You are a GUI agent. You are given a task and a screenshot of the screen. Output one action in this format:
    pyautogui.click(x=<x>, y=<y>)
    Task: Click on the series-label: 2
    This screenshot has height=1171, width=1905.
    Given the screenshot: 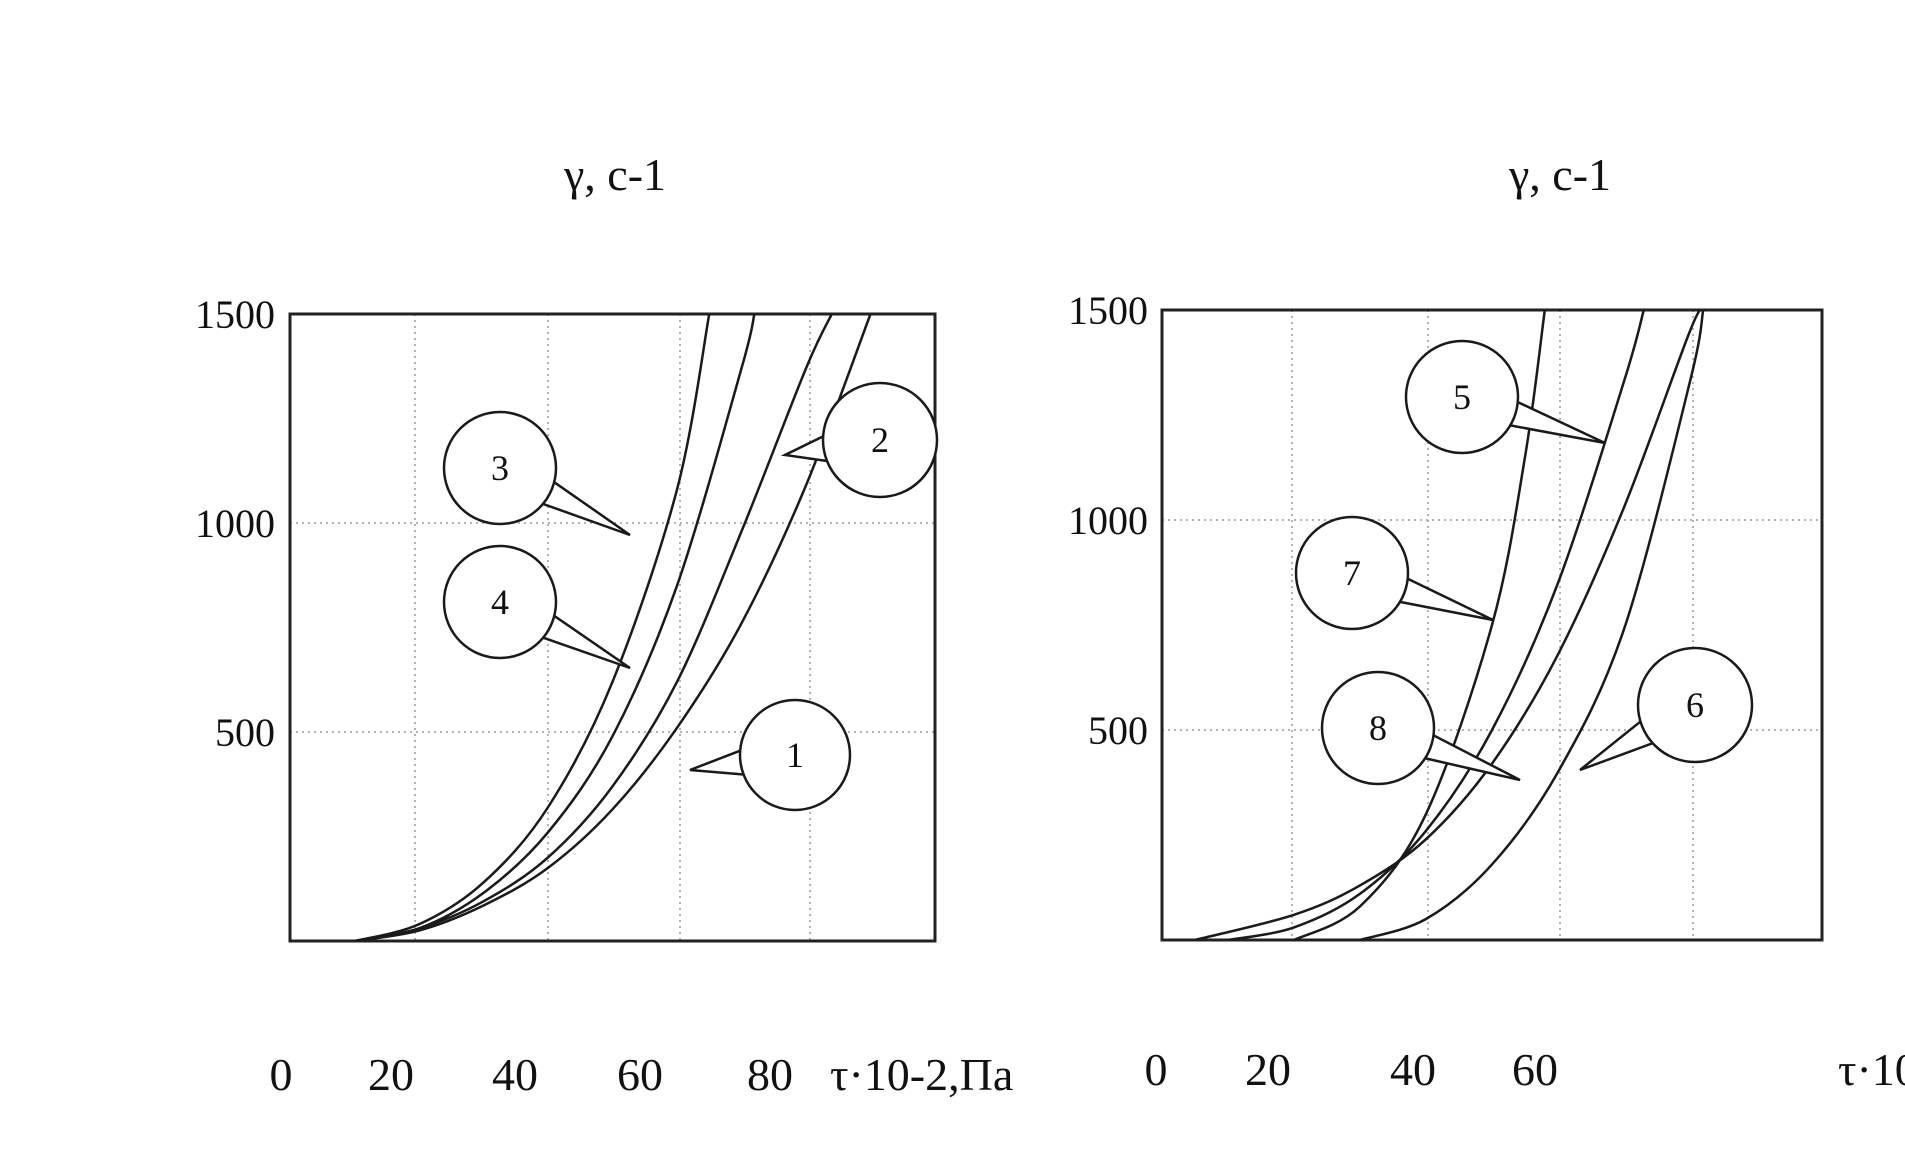 What is the action you would take?
    pyautogui.click(x=880, y=440)
    